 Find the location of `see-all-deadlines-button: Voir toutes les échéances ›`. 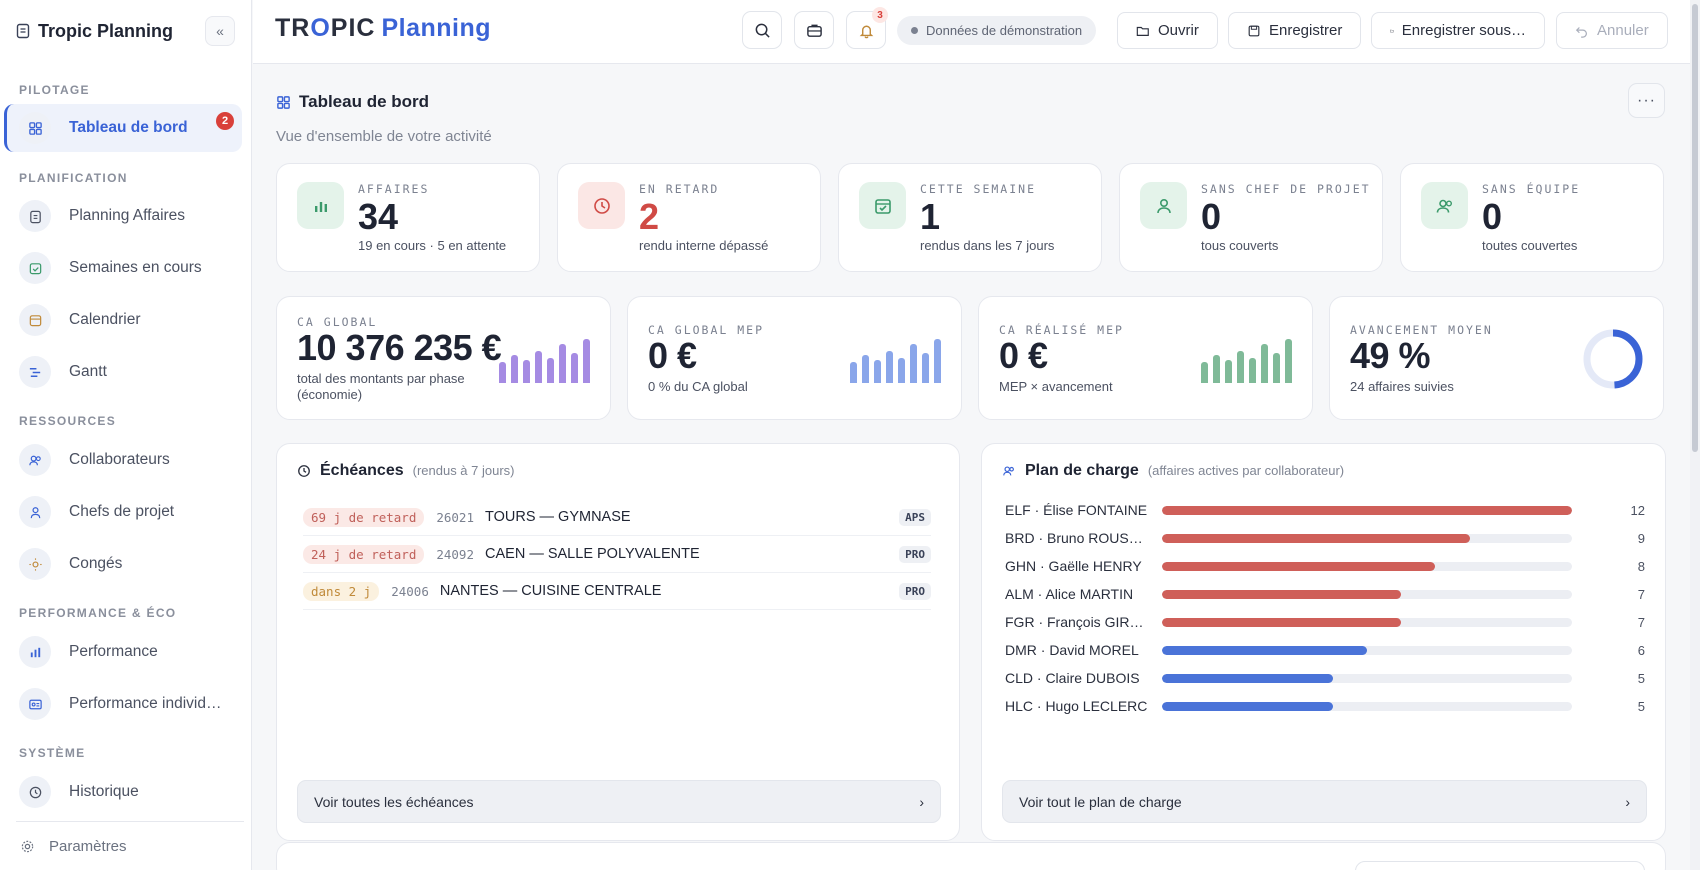

see-all-deadlines-button: Voir toutes les échéances › is located at coordinates (619, 801).